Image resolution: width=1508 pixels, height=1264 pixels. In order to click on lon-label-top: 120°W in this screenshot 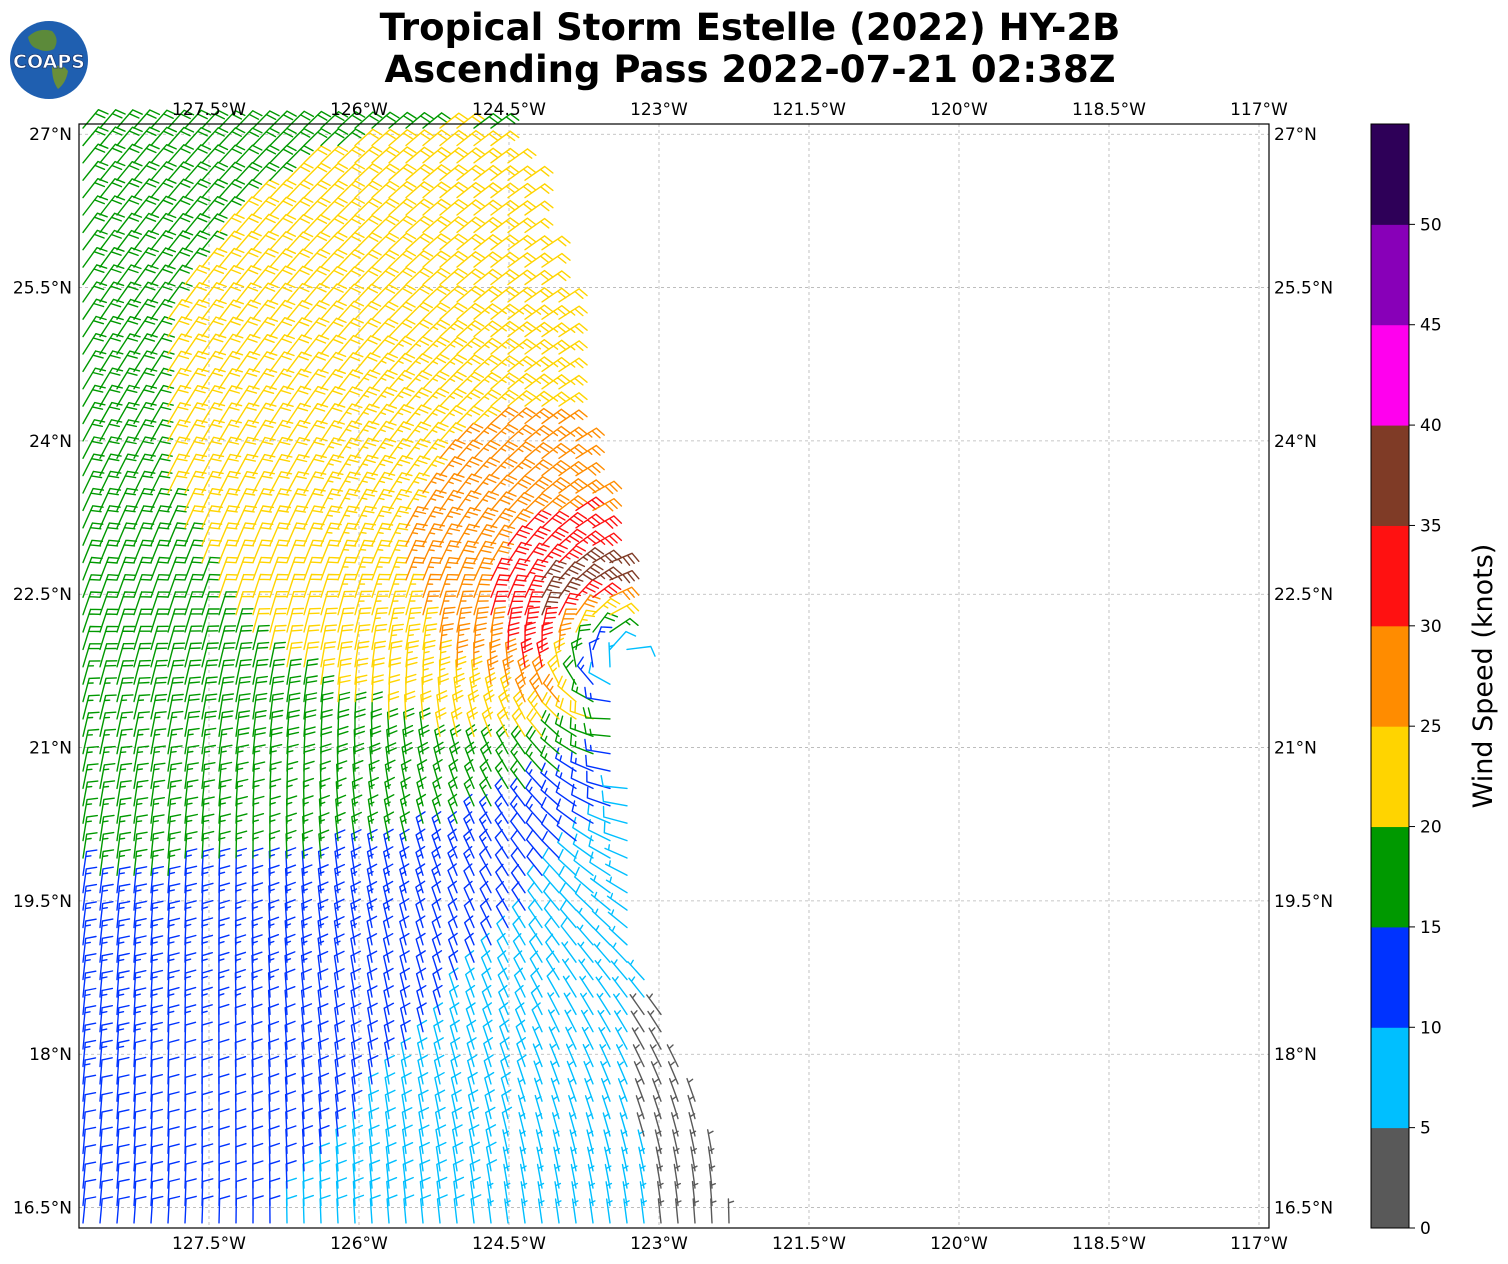, I will do `click(959, 110)`.